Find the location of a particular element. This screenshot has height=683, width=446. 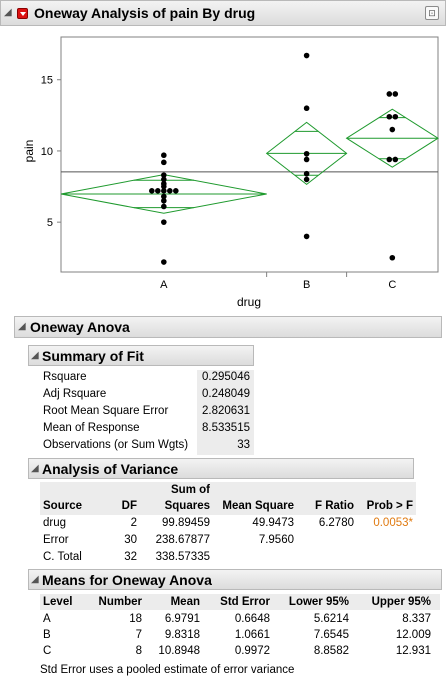

means-cell-mean: 6.9791 is located at coordinates (182, 619).